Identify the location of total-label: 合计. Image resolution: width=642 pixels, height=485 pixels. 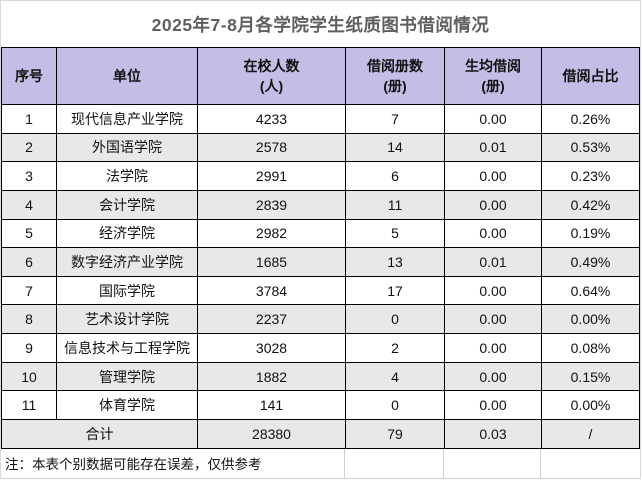
(99, 434).